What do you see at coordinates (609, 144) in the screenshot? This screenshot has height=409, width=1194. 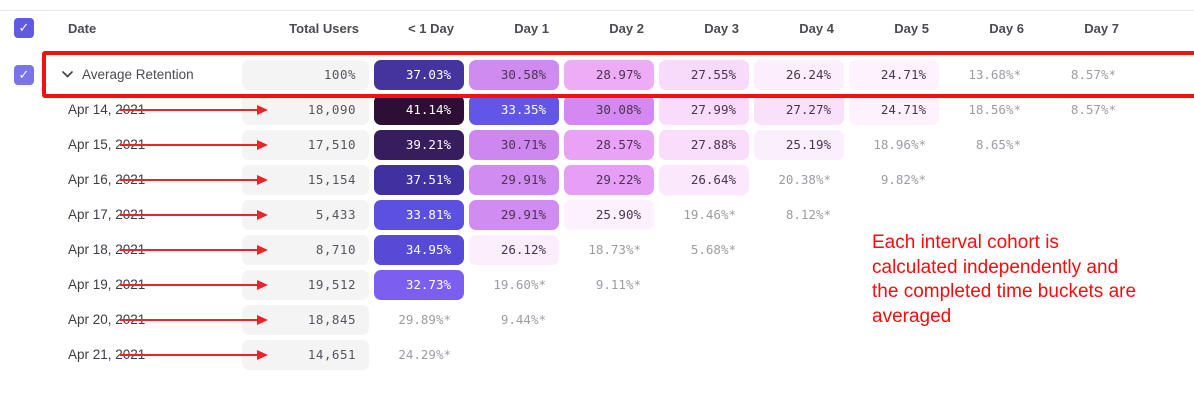 I see `retention-cell: 28.57%` at bounding box center [609, 144].